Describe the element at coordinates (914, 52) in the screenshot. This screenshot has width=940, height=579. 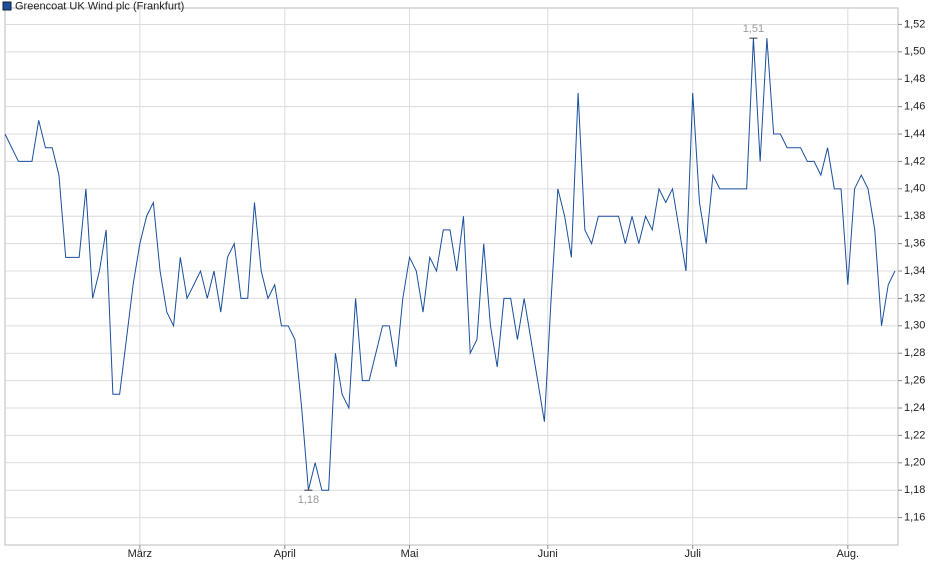
I see `y-tick-label: 1,50` at that location.